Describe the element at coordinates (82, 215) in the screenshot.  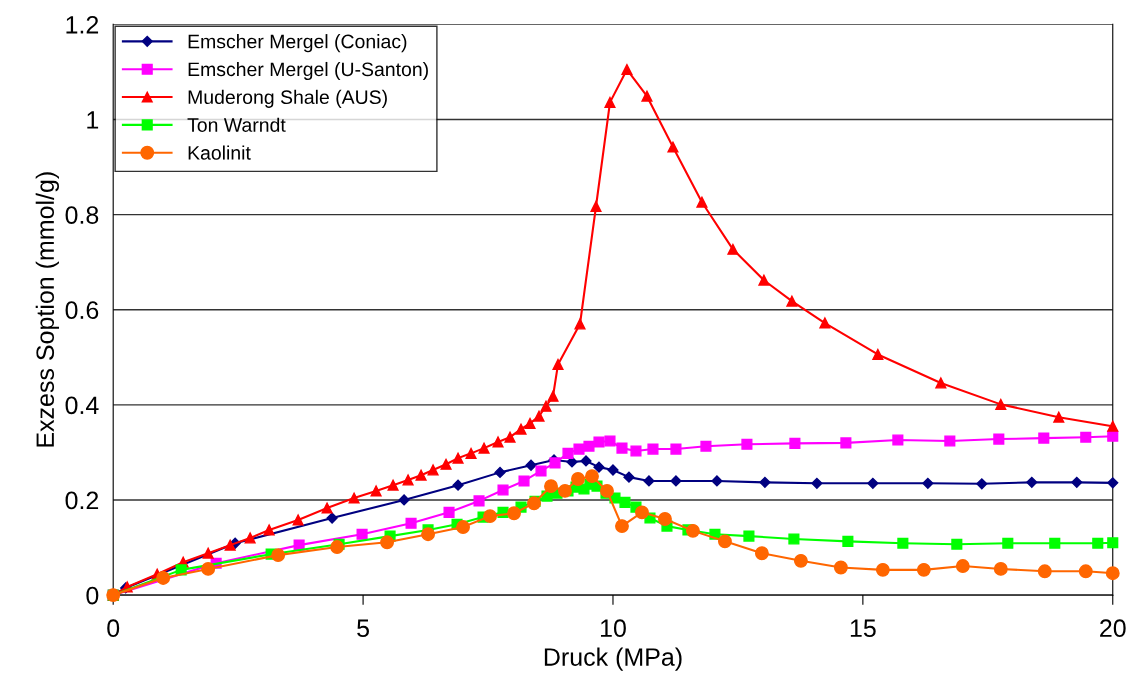
I see `y-tick-label: 0.8` at that location.